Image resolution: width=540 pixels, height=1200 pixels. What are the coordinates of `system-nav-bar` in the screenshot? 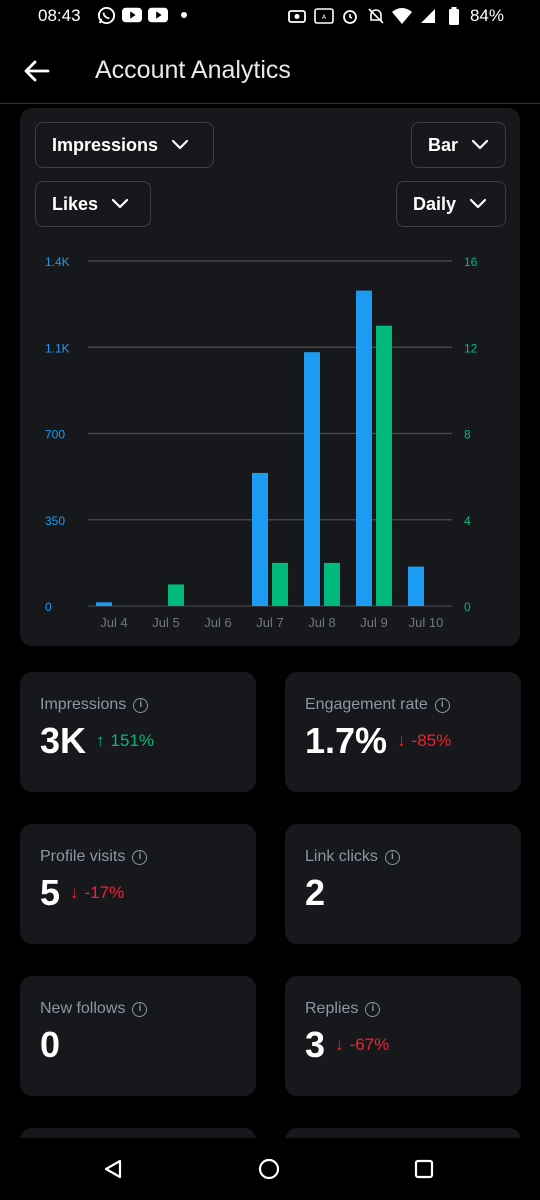 It's located at (270, 1169).